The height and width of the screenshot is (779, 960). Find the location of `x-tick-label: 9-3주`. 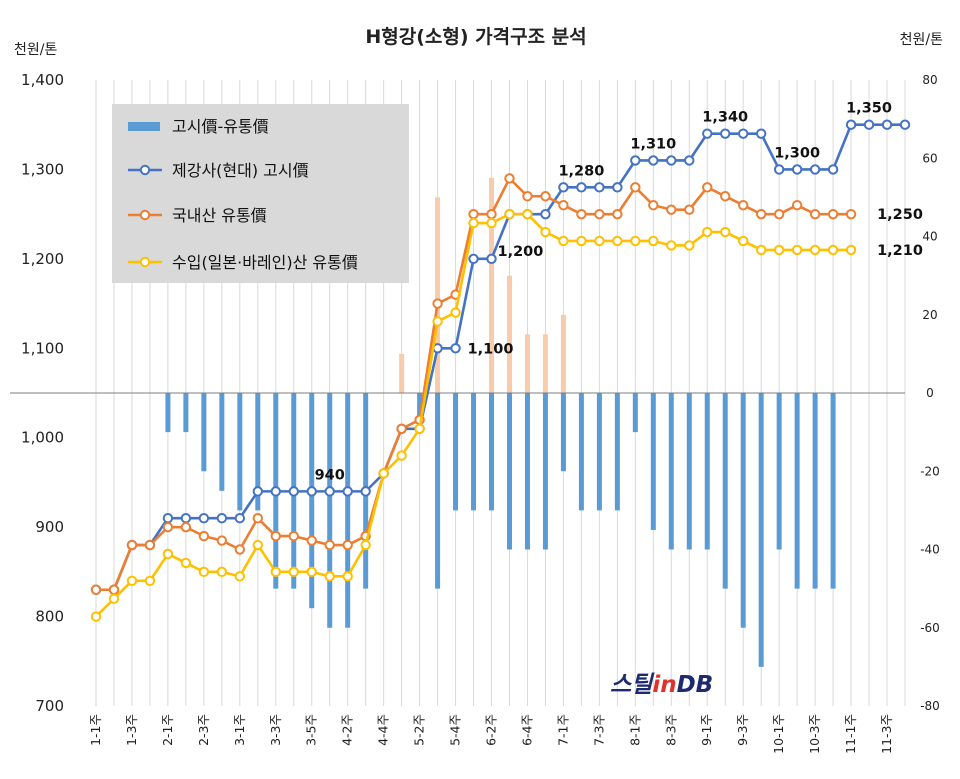

x-tick-label: 9-3주 is located at coordinates (742, 730).